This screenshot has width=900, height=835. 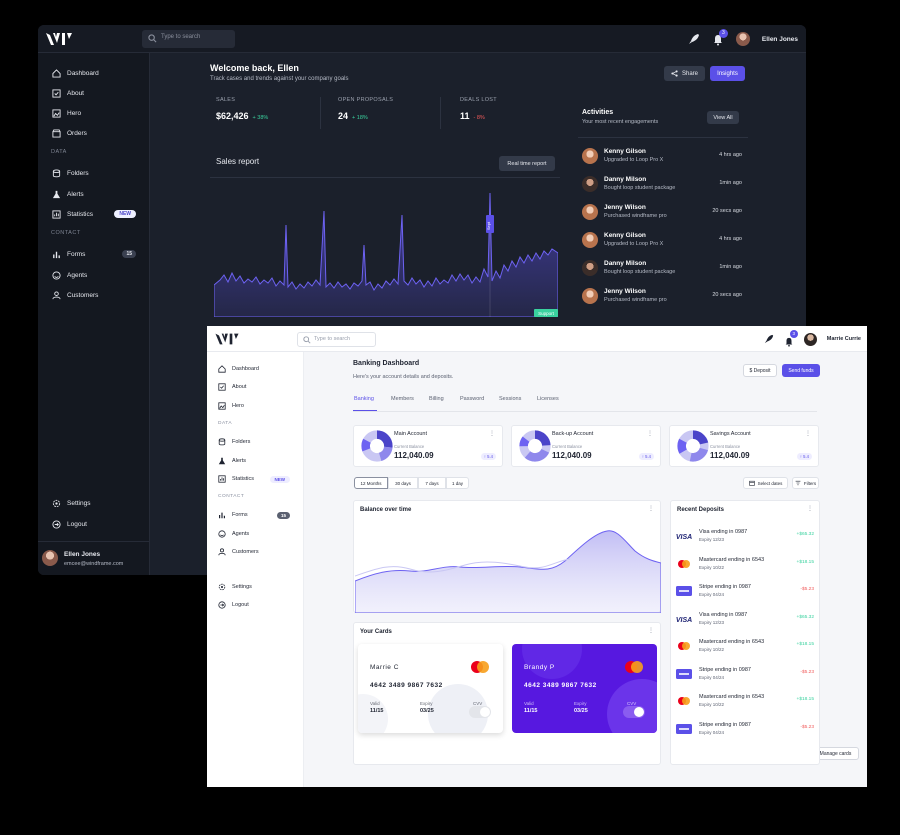 What do you see at coordinates (684, 73) in the screenshot?
I see `share-button: Share` at bounding box center [684, 73].